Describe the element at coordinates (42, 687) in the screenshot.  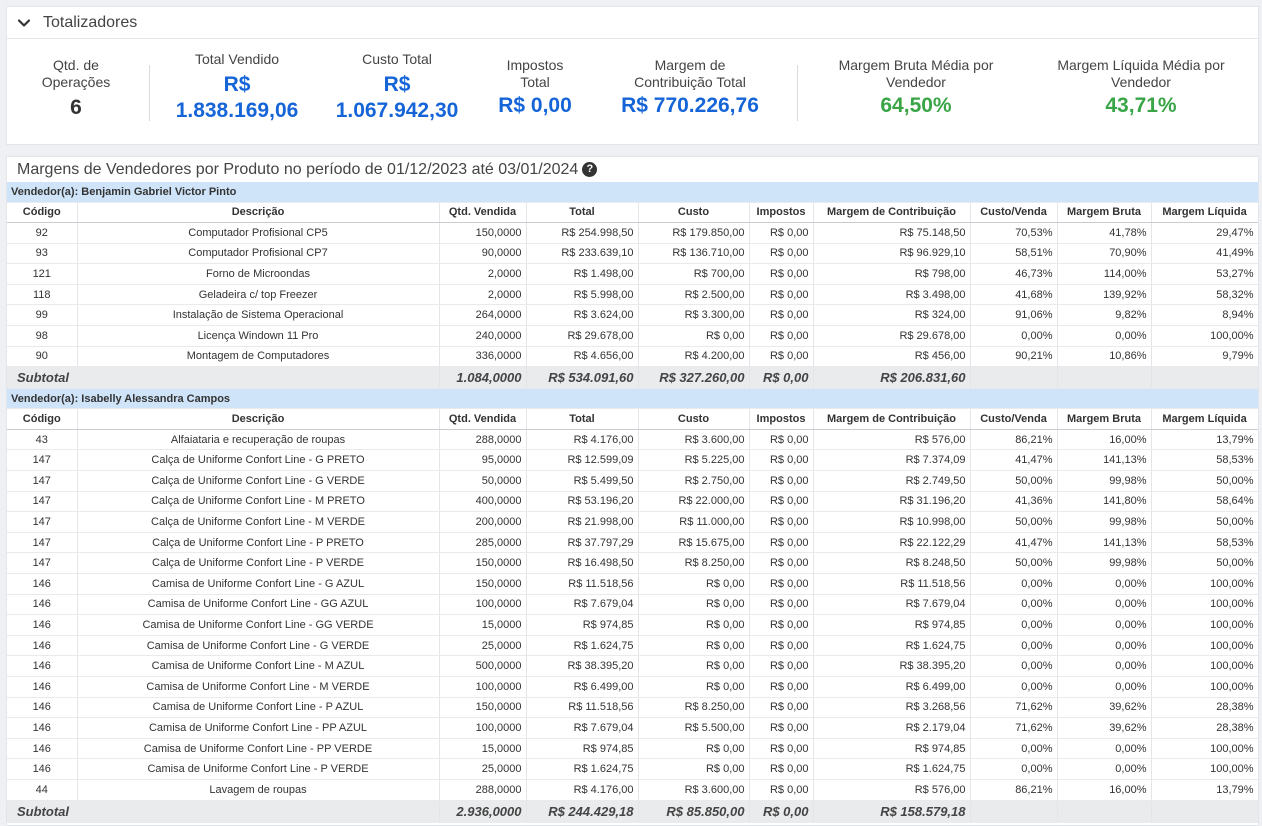
I see `cell-codigo: 146` at that location.